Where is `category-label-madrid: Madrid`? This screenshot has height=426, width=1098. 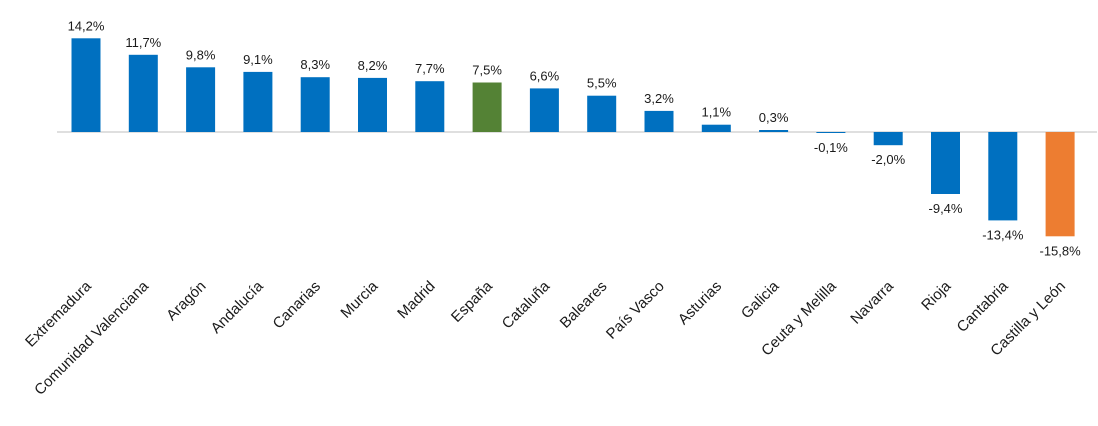
category-label-madrid: Madrid is located at coordinates (416, 300).